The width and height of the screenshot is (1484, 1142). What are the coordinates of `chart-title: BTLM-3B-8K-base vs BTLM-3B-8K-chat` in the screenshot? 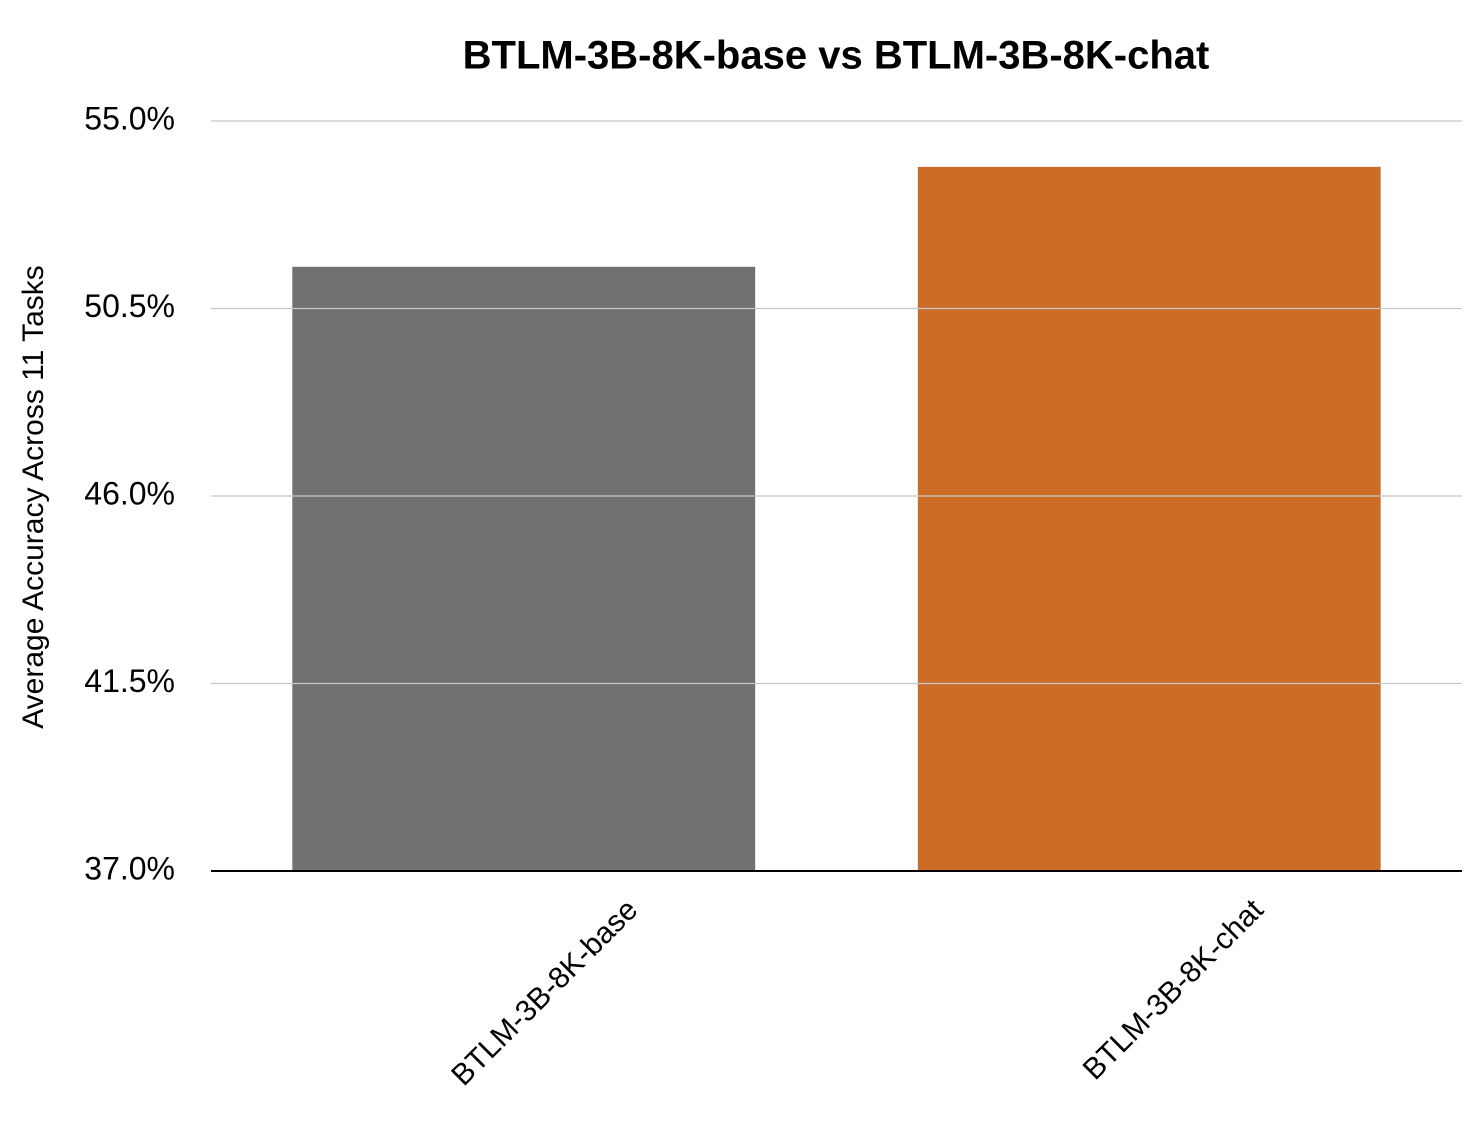 It's located at (836, 56).